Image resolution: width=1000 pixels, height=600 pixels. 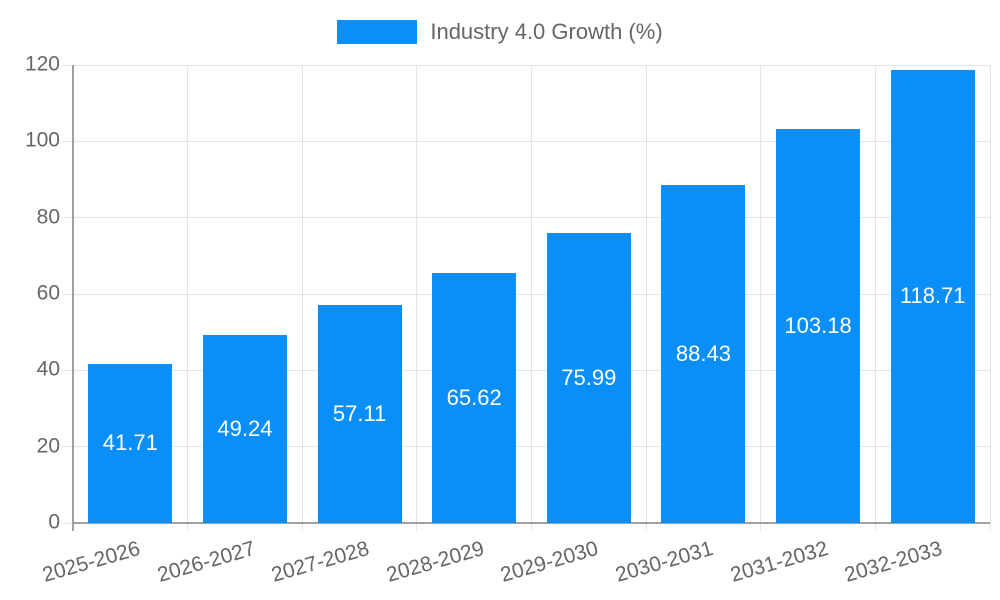 I want to click on bar-2027-2028: 57.11, so click(x=359, y=414).